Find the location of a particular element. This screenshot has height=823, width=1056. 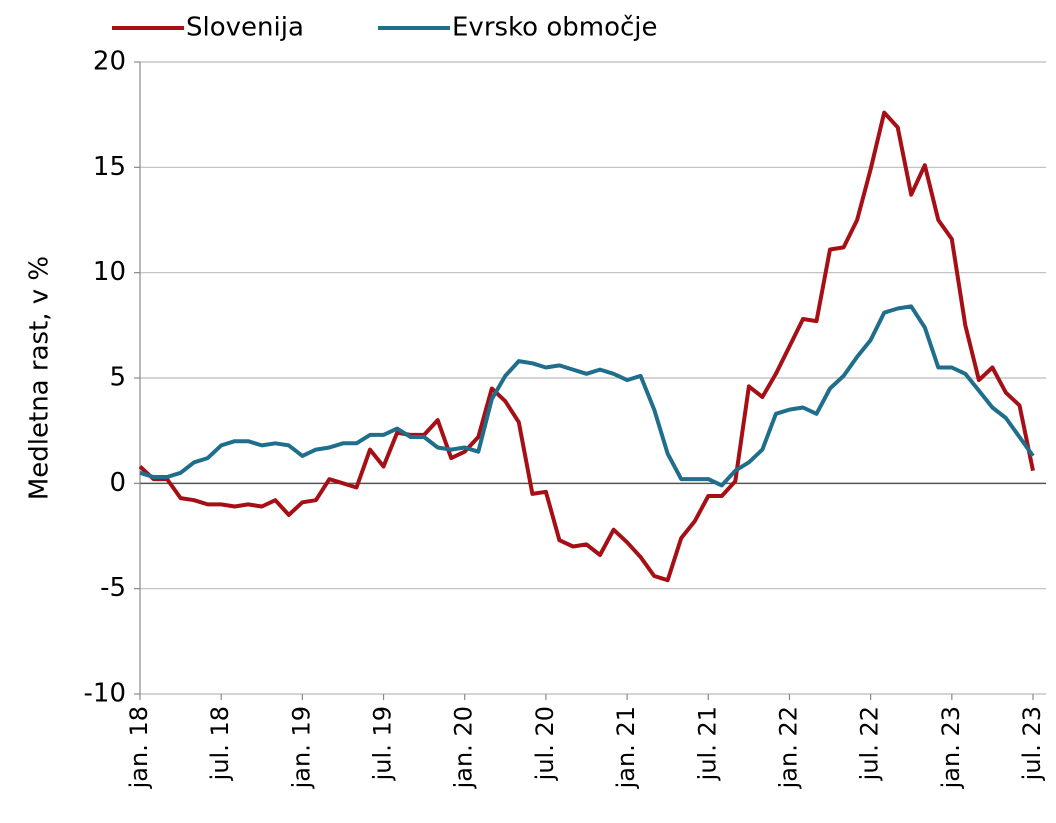

y-tick-label: -10 is located at coordinates (105, 694).